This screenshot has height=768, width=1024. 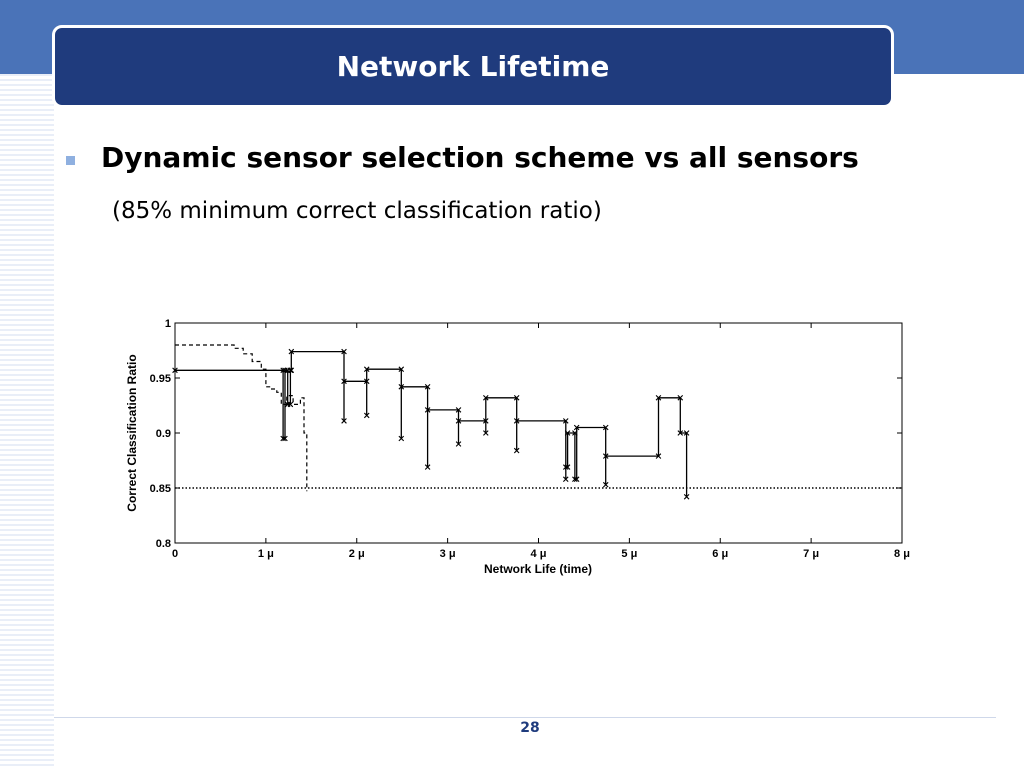 I want to click on y-axis-label: Correct Classification Ratio, so click(x=132, y=432).